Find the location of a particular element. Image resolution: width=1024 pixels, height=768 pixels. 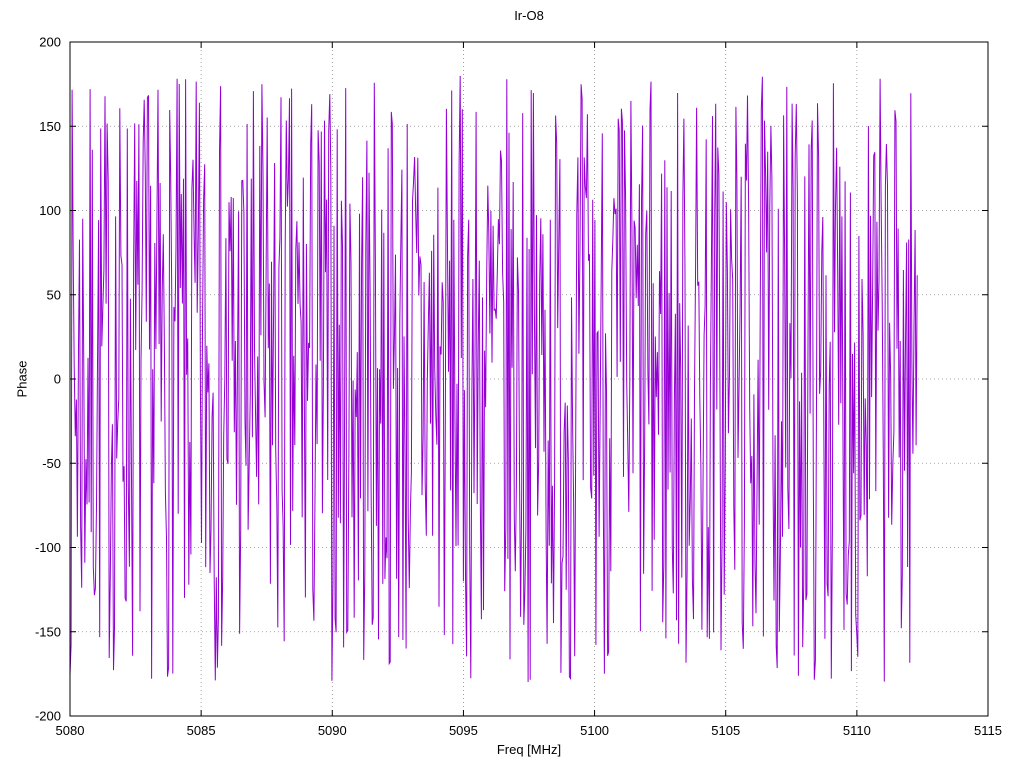

svg-text: 50 is located at coordinates (54, 294).